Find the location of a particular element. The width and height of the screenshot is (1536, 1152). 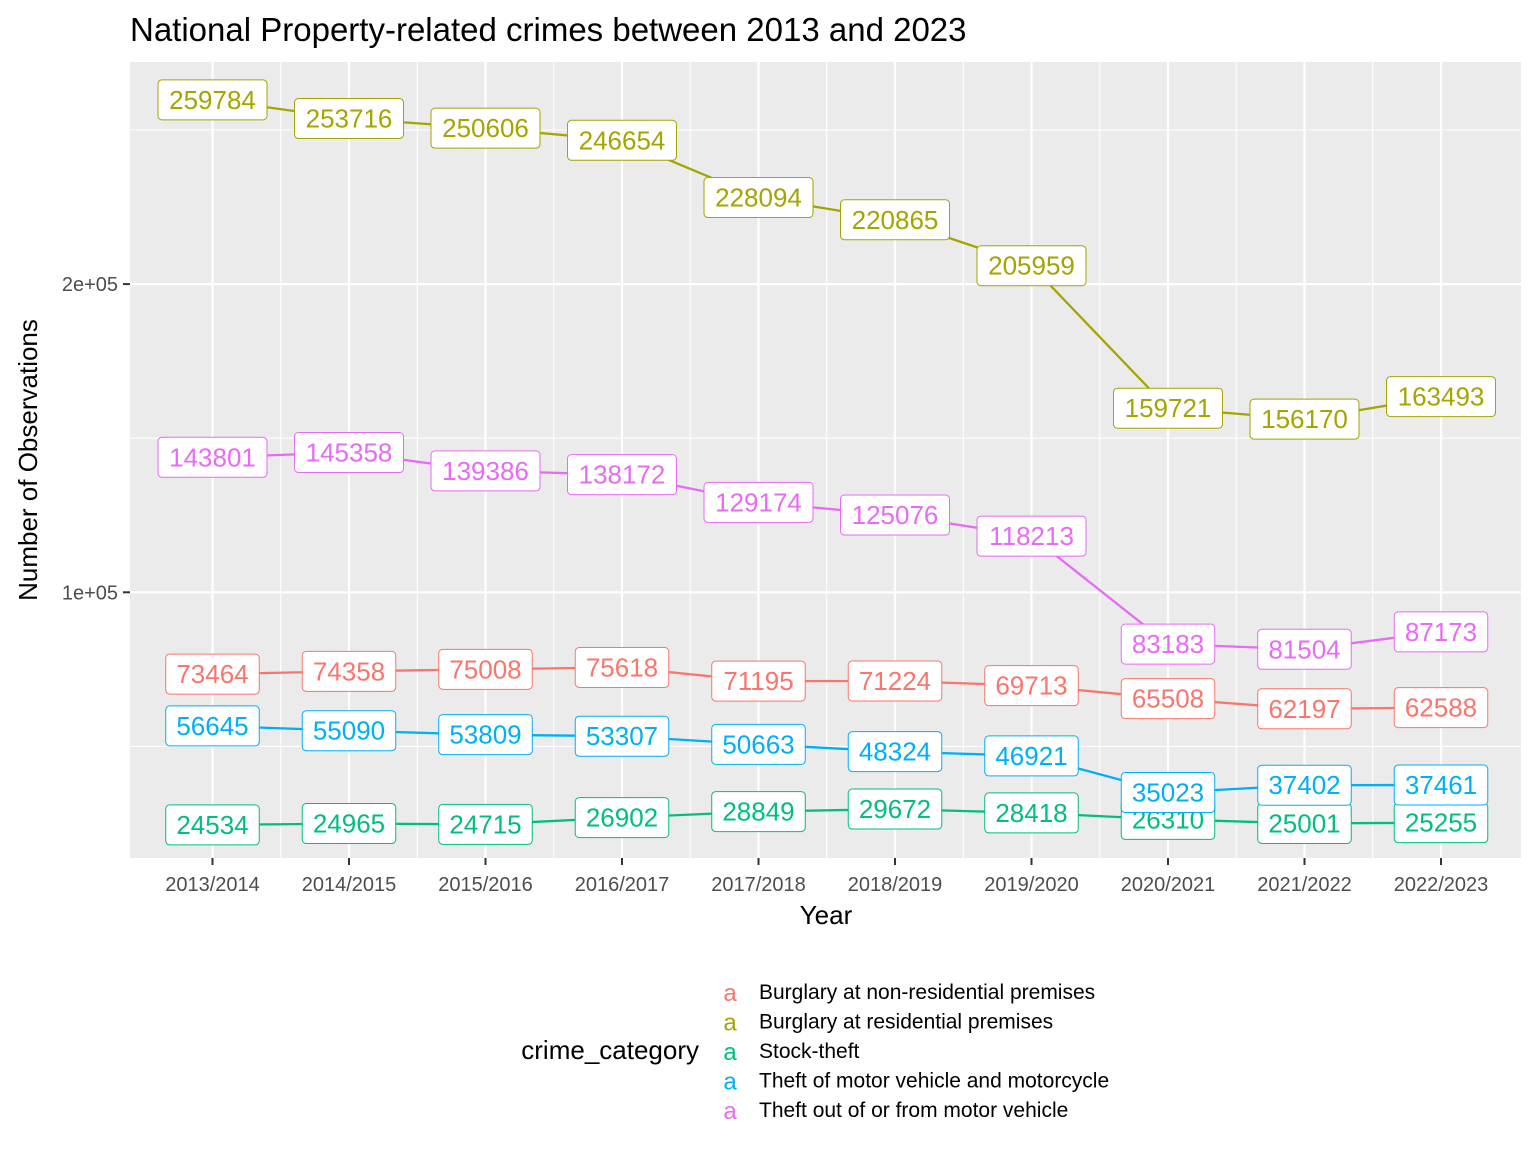

data-label-text: 71195 is located at coordinates (758, 681).